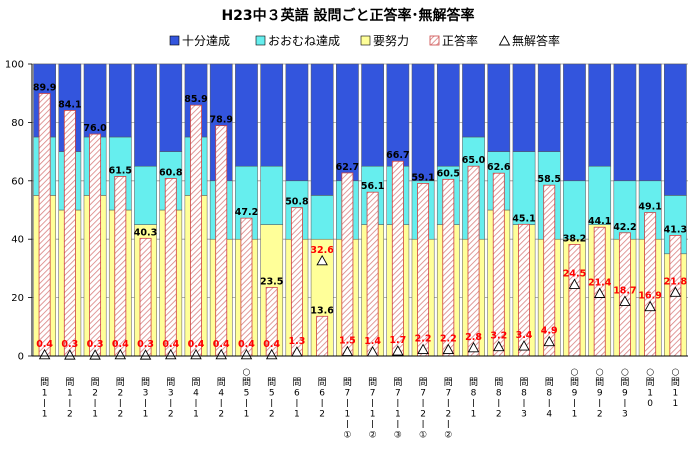 This screenshot has width=696, height=454. Describe the element at coordinates (524, 210) in the screenshot. I see `bar-group: 45.1 3.4` at that location.